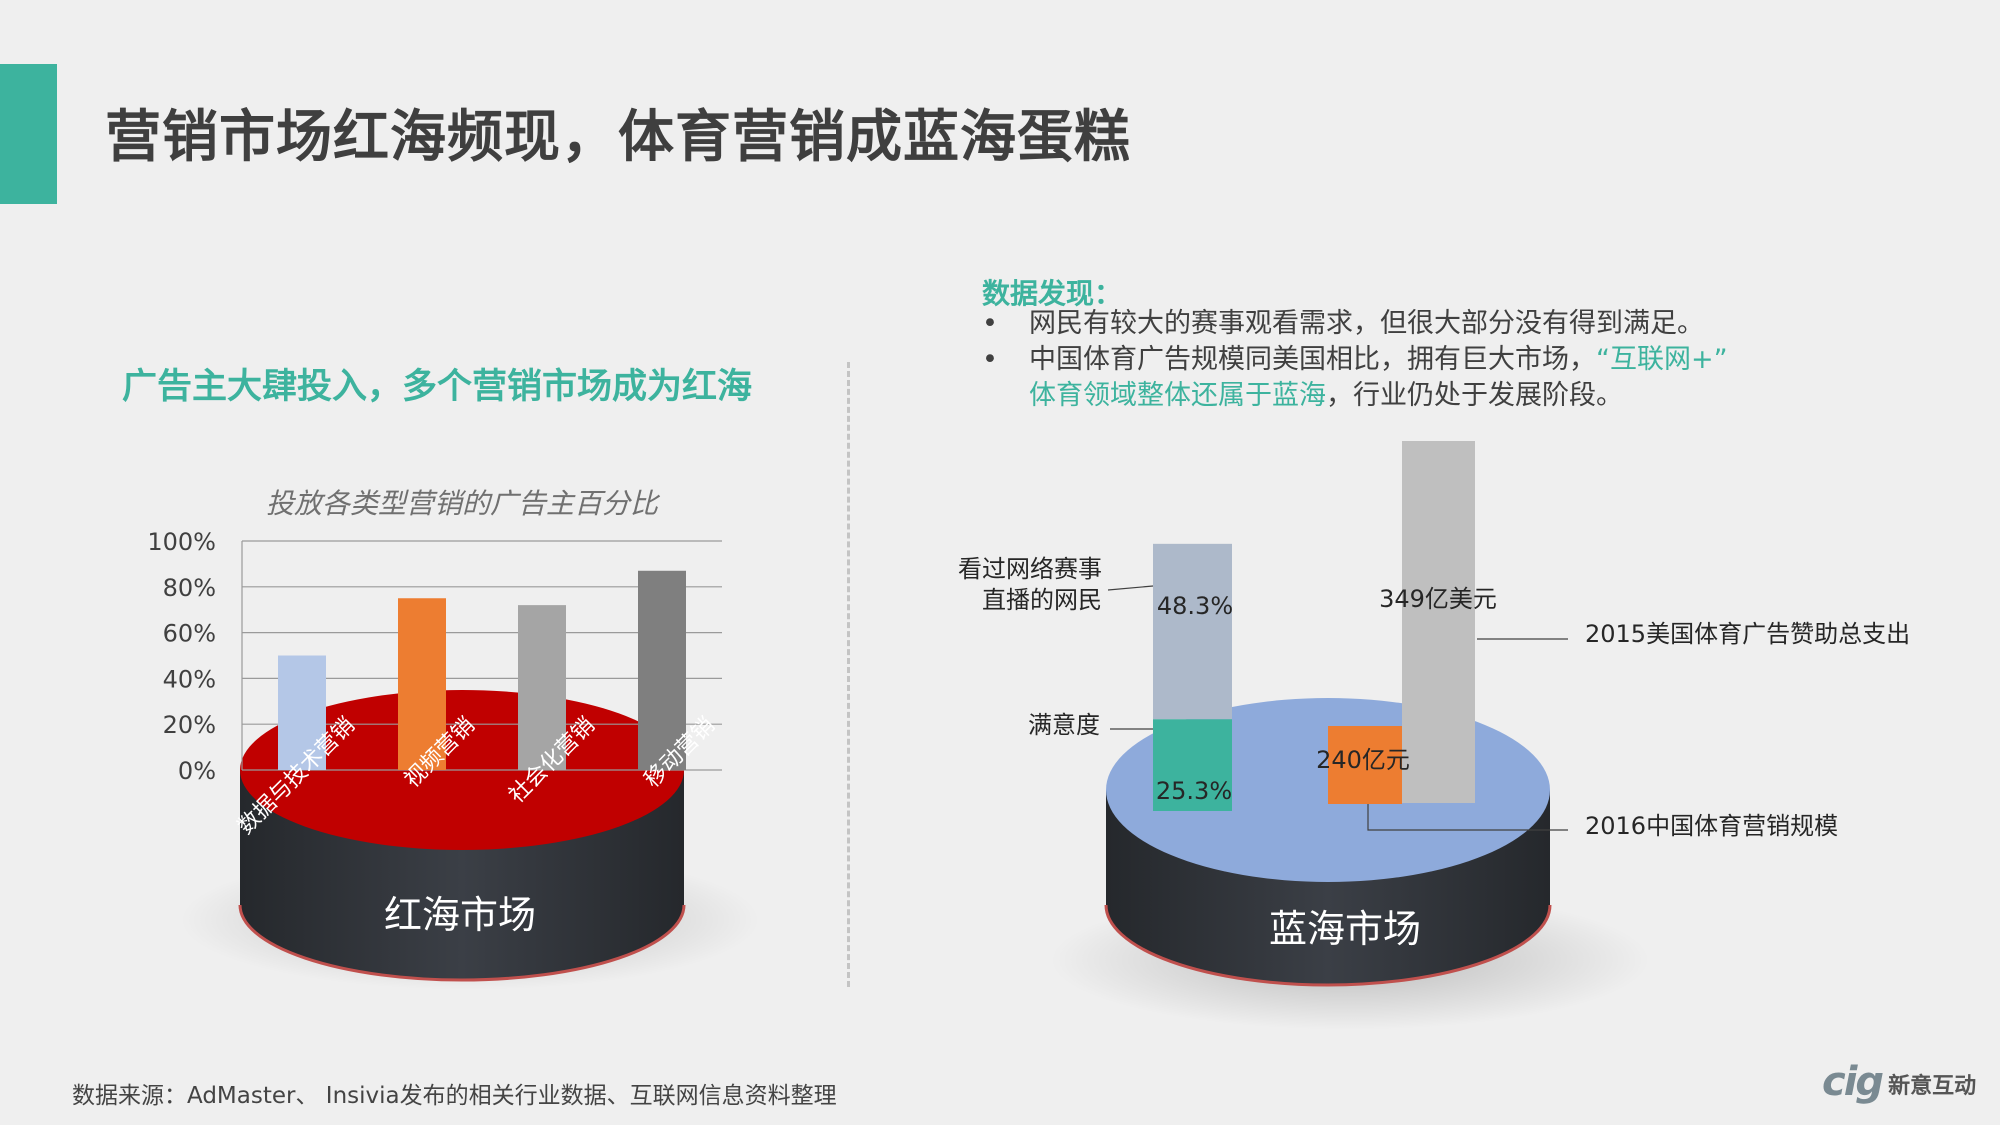 The width and height of the screenshot is (2000, 1125). What do you see at coordinates (460, 915) in the screenshot?
I see `left-cylinder-label: 红海市场` at bounding box center [460, 915].